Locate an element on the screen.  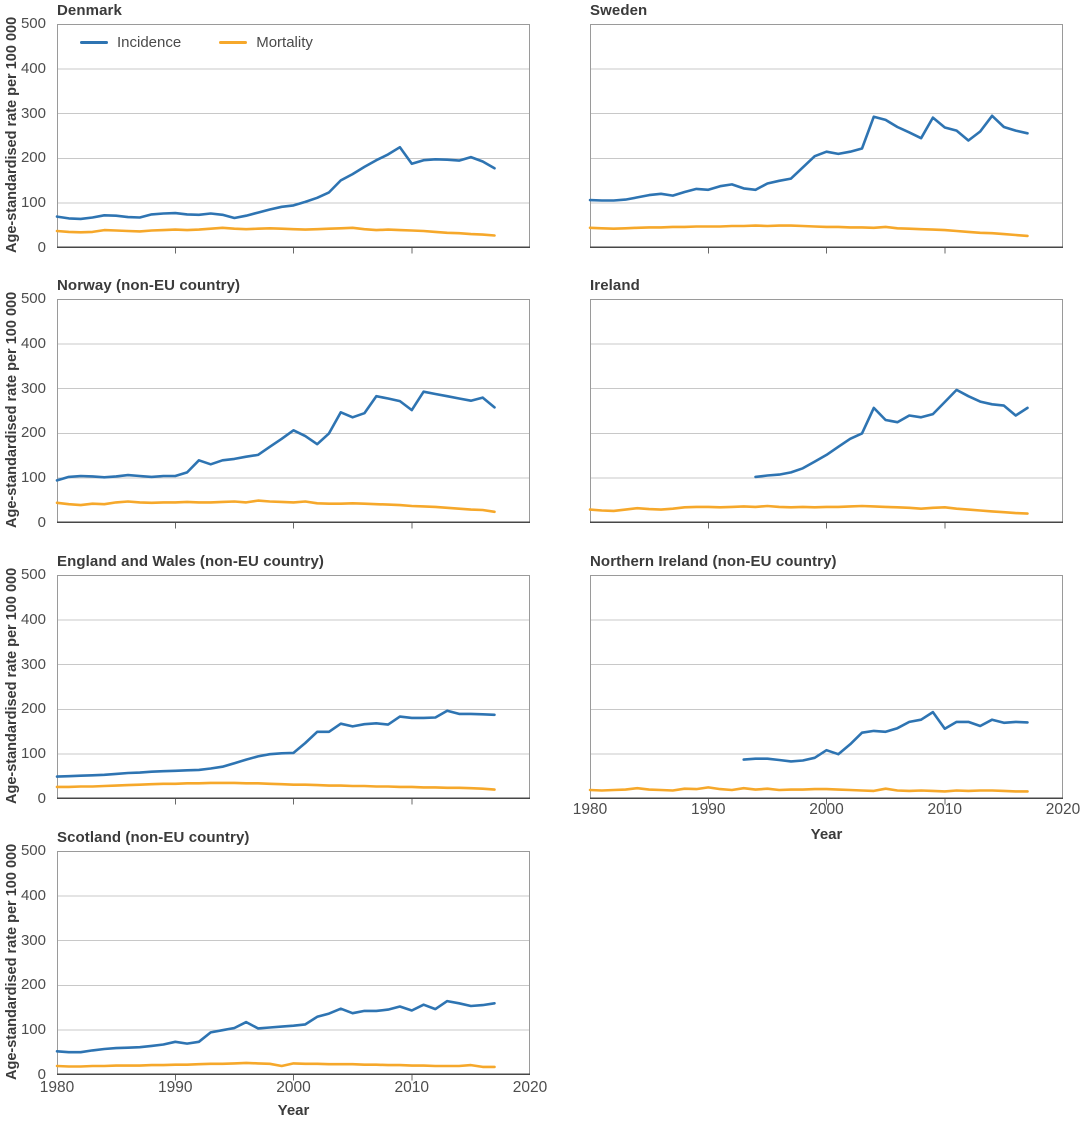
norway-chart is located at coordinates (292, 414).